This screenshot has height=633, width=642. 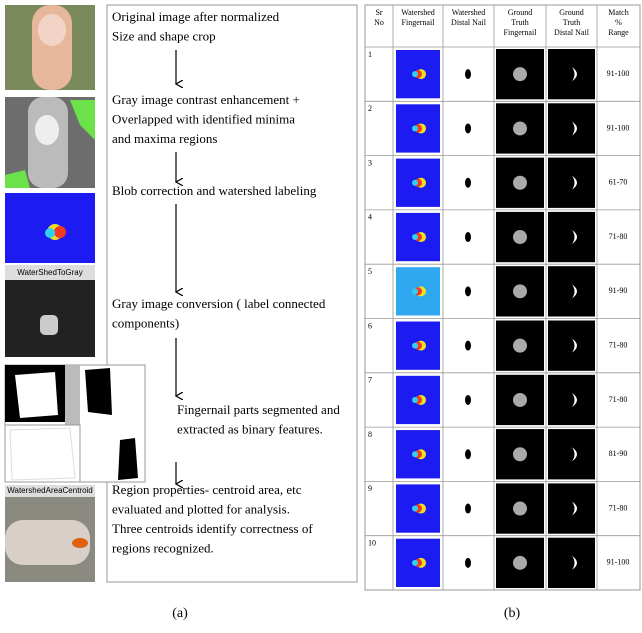 What do you see at coordinates (370, 325) in the screenshot?
I see `row-number: 6` at bounding box center [370, 325].